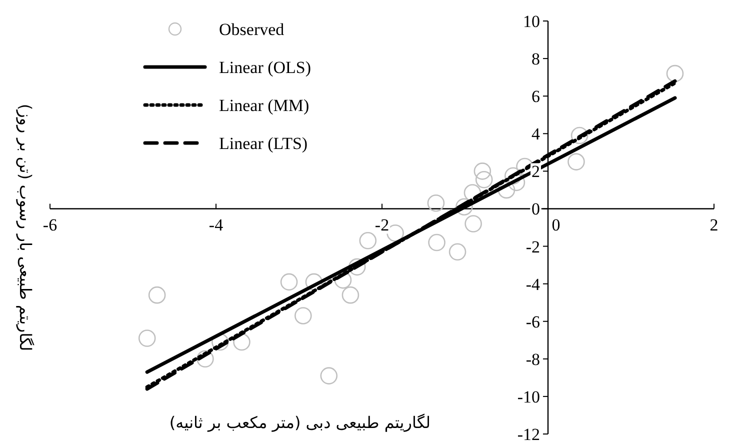  I want to click on legend-label: Observed, so click(252, 29).